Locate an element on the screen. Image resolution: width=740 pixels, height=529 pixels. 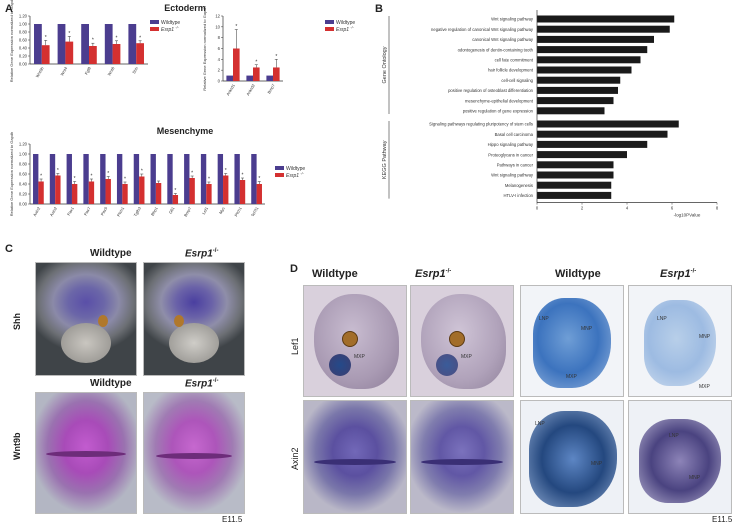
pathway-label: cell fate commitment is located at coordinates (514, 60).